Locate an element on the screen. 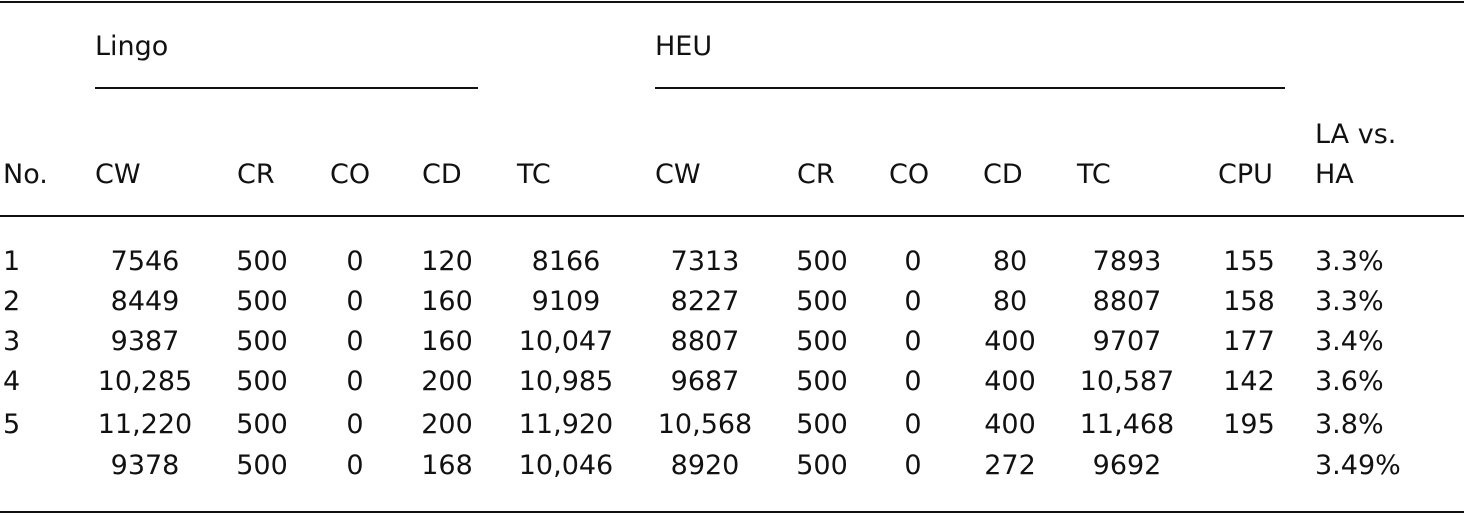 The width and height of the screenshot is (1464, 515). cell: 1 is located at coordinates (12, 261).